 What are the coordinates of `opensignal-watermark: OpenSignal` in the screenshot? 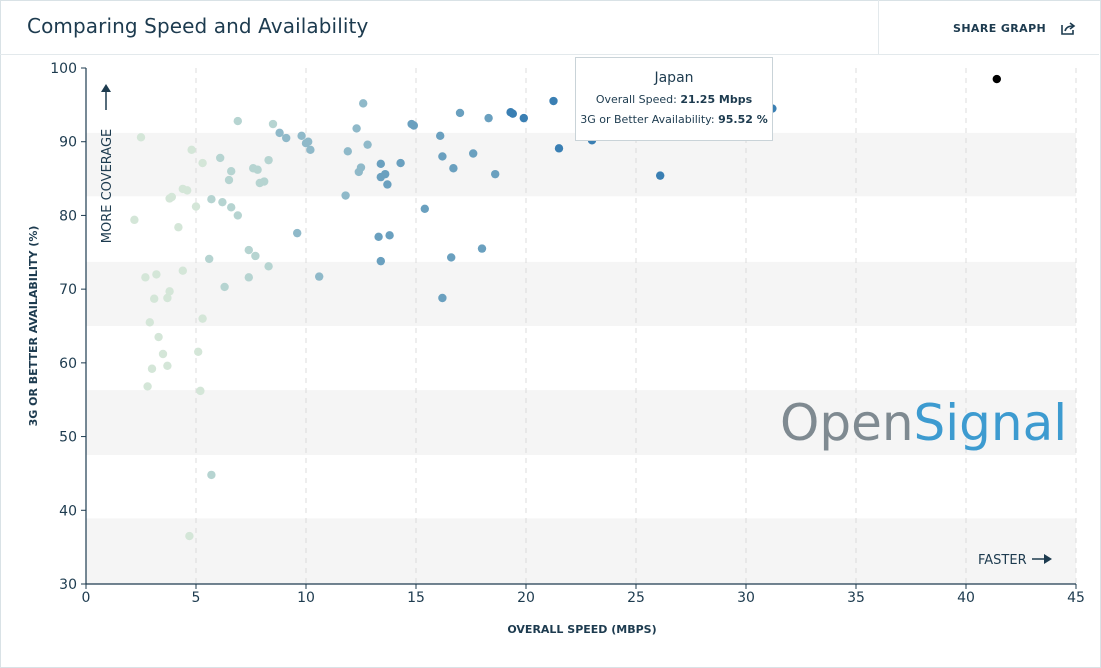 It's located at (923, 423).